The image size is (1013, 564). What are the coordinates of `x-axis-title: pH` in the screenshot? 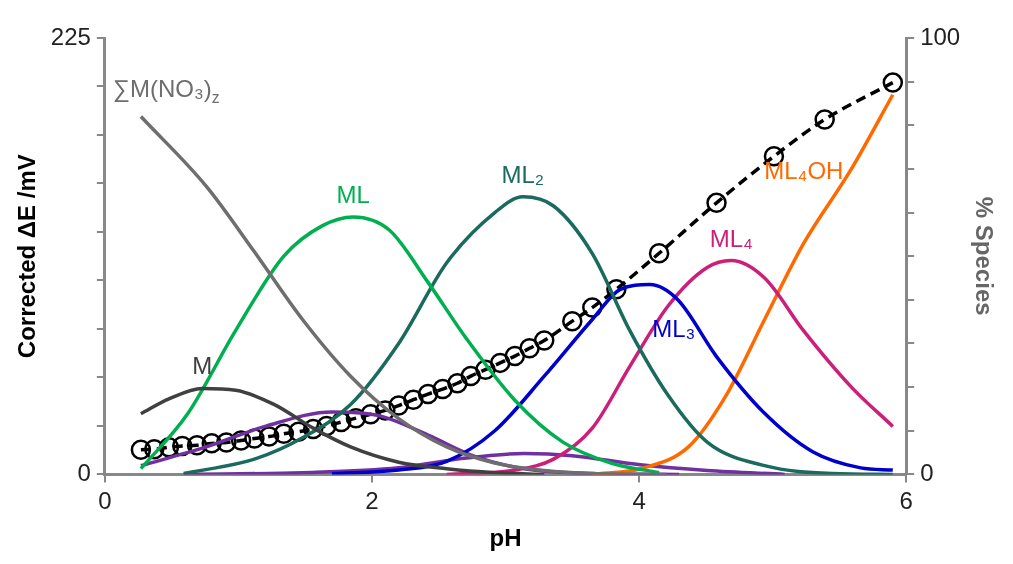 It's located at (505, 538).